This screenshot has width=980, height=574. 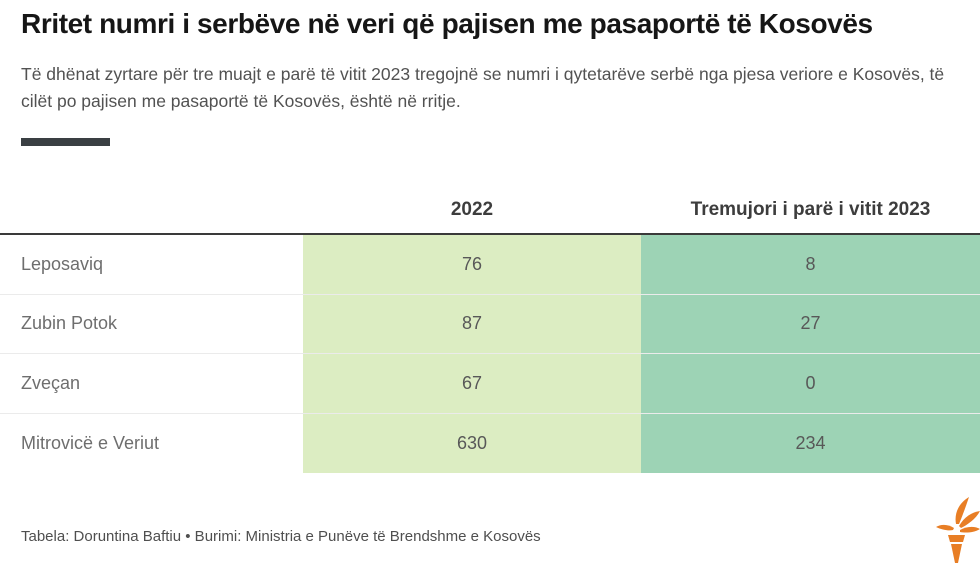 What do you see at coordinates (472, 264) in the screenshot?
I see `value-cell-2022: 76` at bounding box center [472, 264].